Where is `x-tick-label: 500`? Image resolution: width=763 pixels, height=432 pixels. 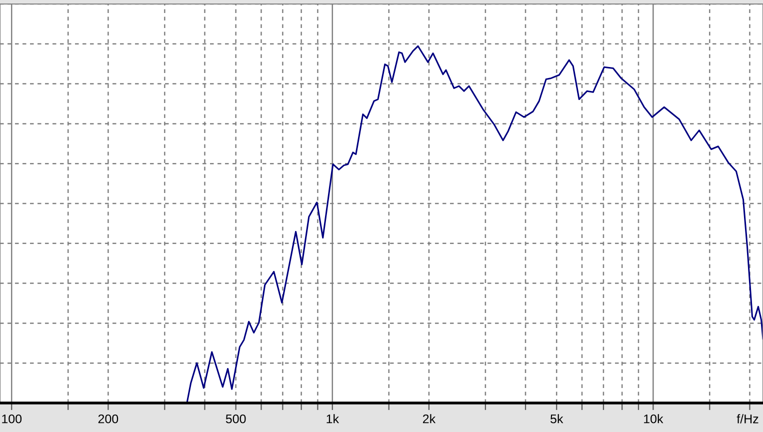
x-tick-label: 500 is located at coordinates (236, 419).